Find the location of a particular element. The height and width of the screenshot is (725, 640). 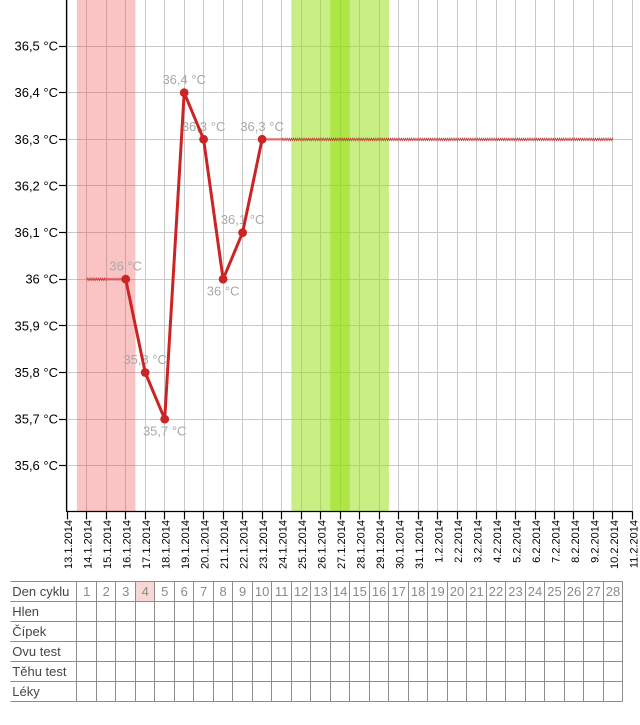

svg-text: 9 is located at coordinates (242, 591).